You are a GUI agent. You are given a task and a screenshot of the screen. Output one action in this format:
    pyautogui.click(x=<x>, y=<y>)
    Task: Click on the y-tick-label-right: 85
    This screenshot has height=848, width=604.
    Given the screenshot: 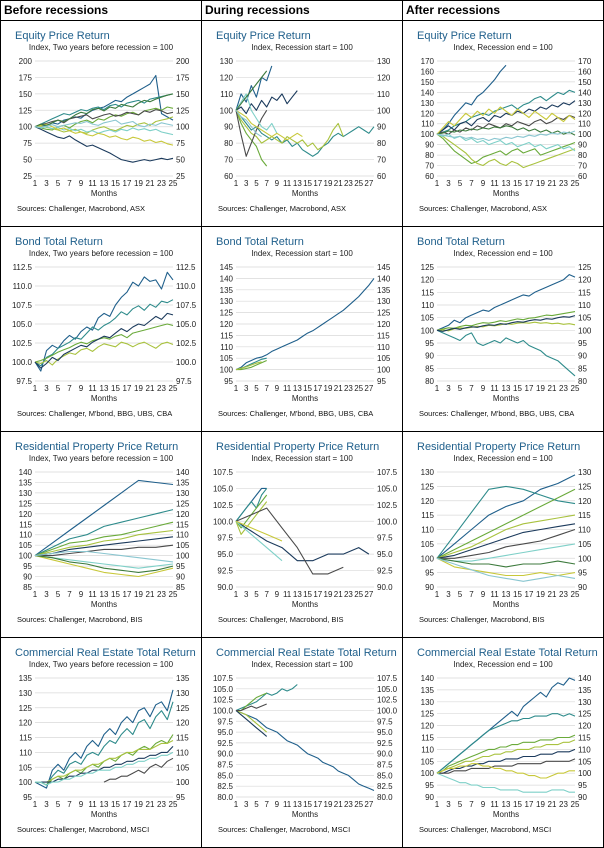 What is the action you would take?
    pyautogui.click(x=582, y=368)
    